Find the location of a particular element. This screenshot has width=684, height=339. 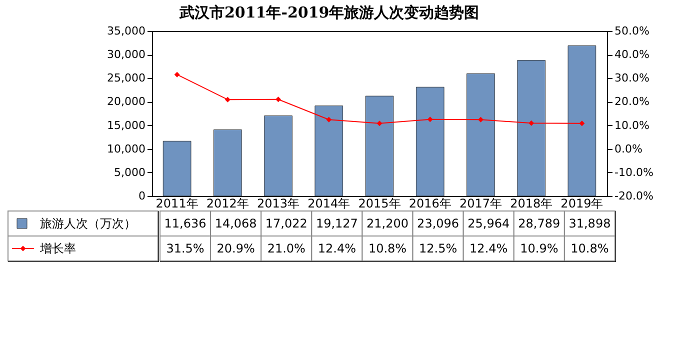

y-tick-label: 15,000 is located at coordinates (126, 125).